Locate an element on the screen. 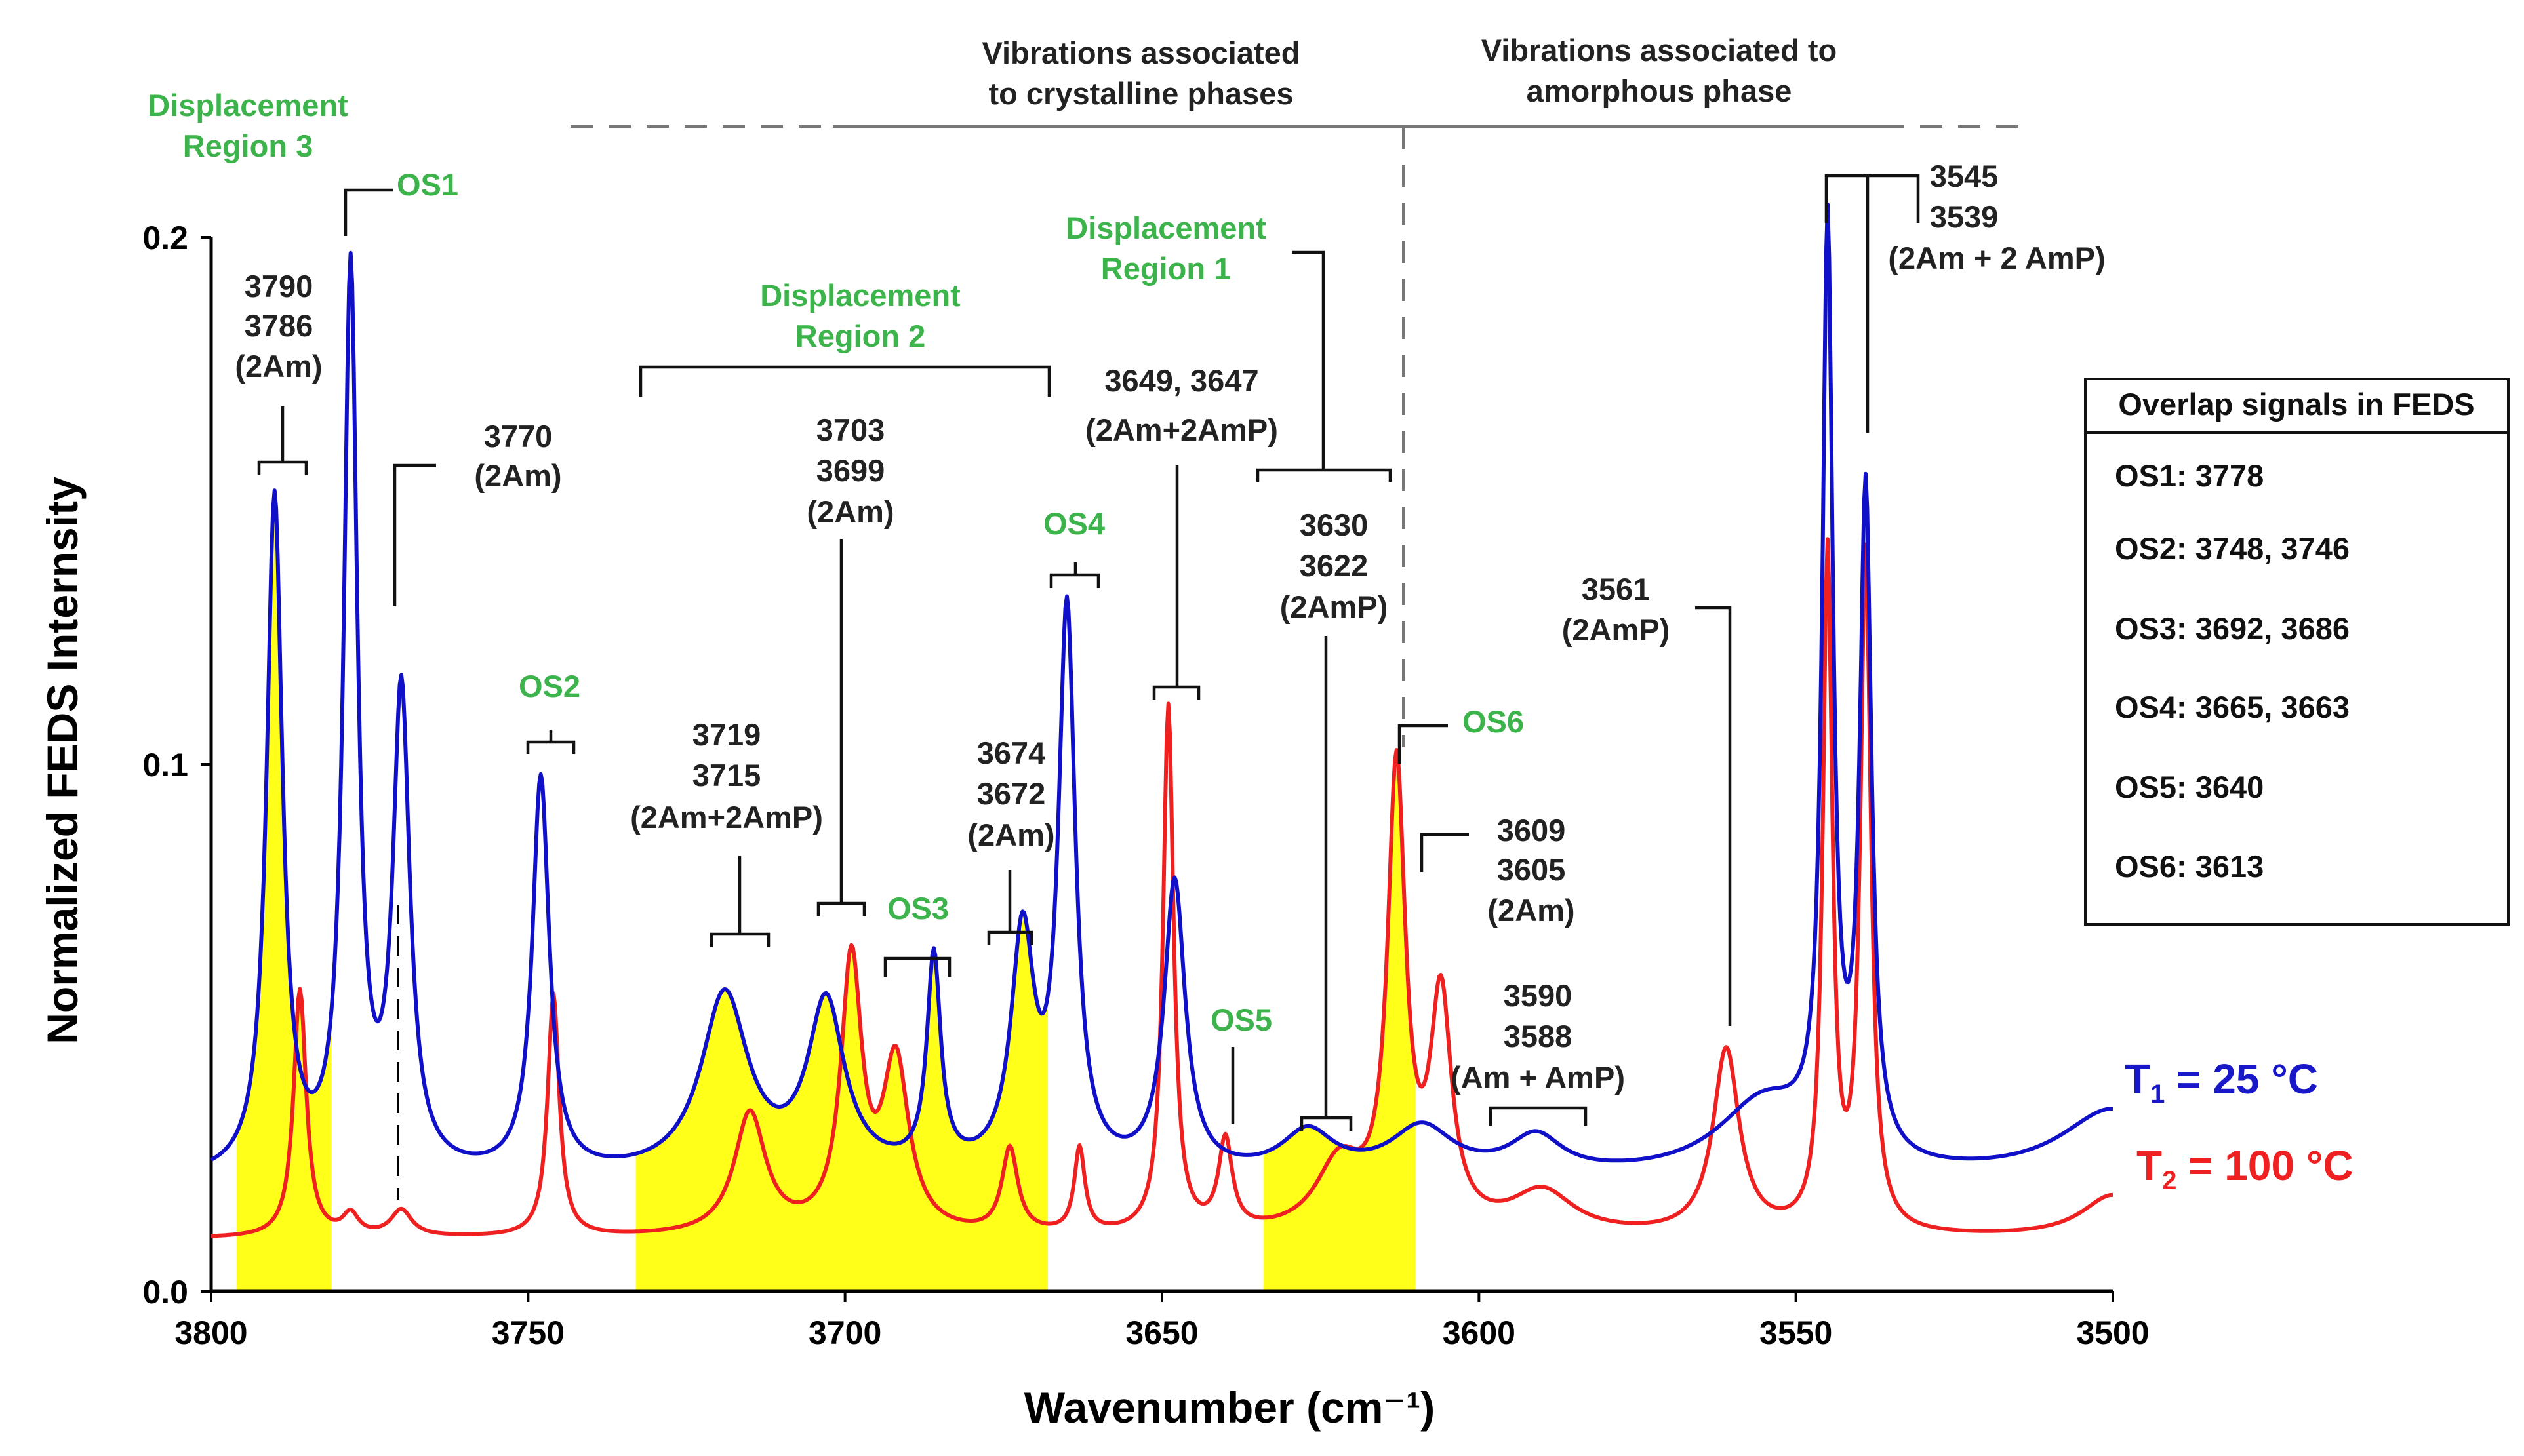 This screenshot has height=1456, width=2524. os5-label: OS5 is located at coordinates (1241, 1020).